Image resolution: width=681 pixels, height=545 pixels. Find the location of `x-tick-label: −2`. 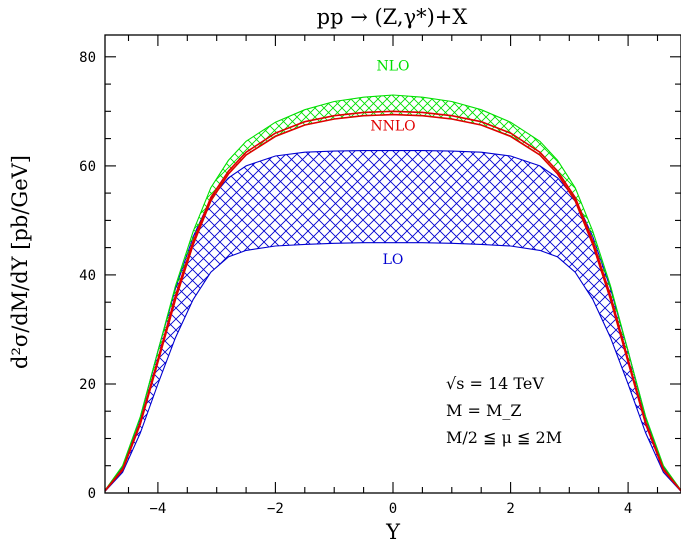

x-tick-label: −2 is located at coordinates (275, 509).